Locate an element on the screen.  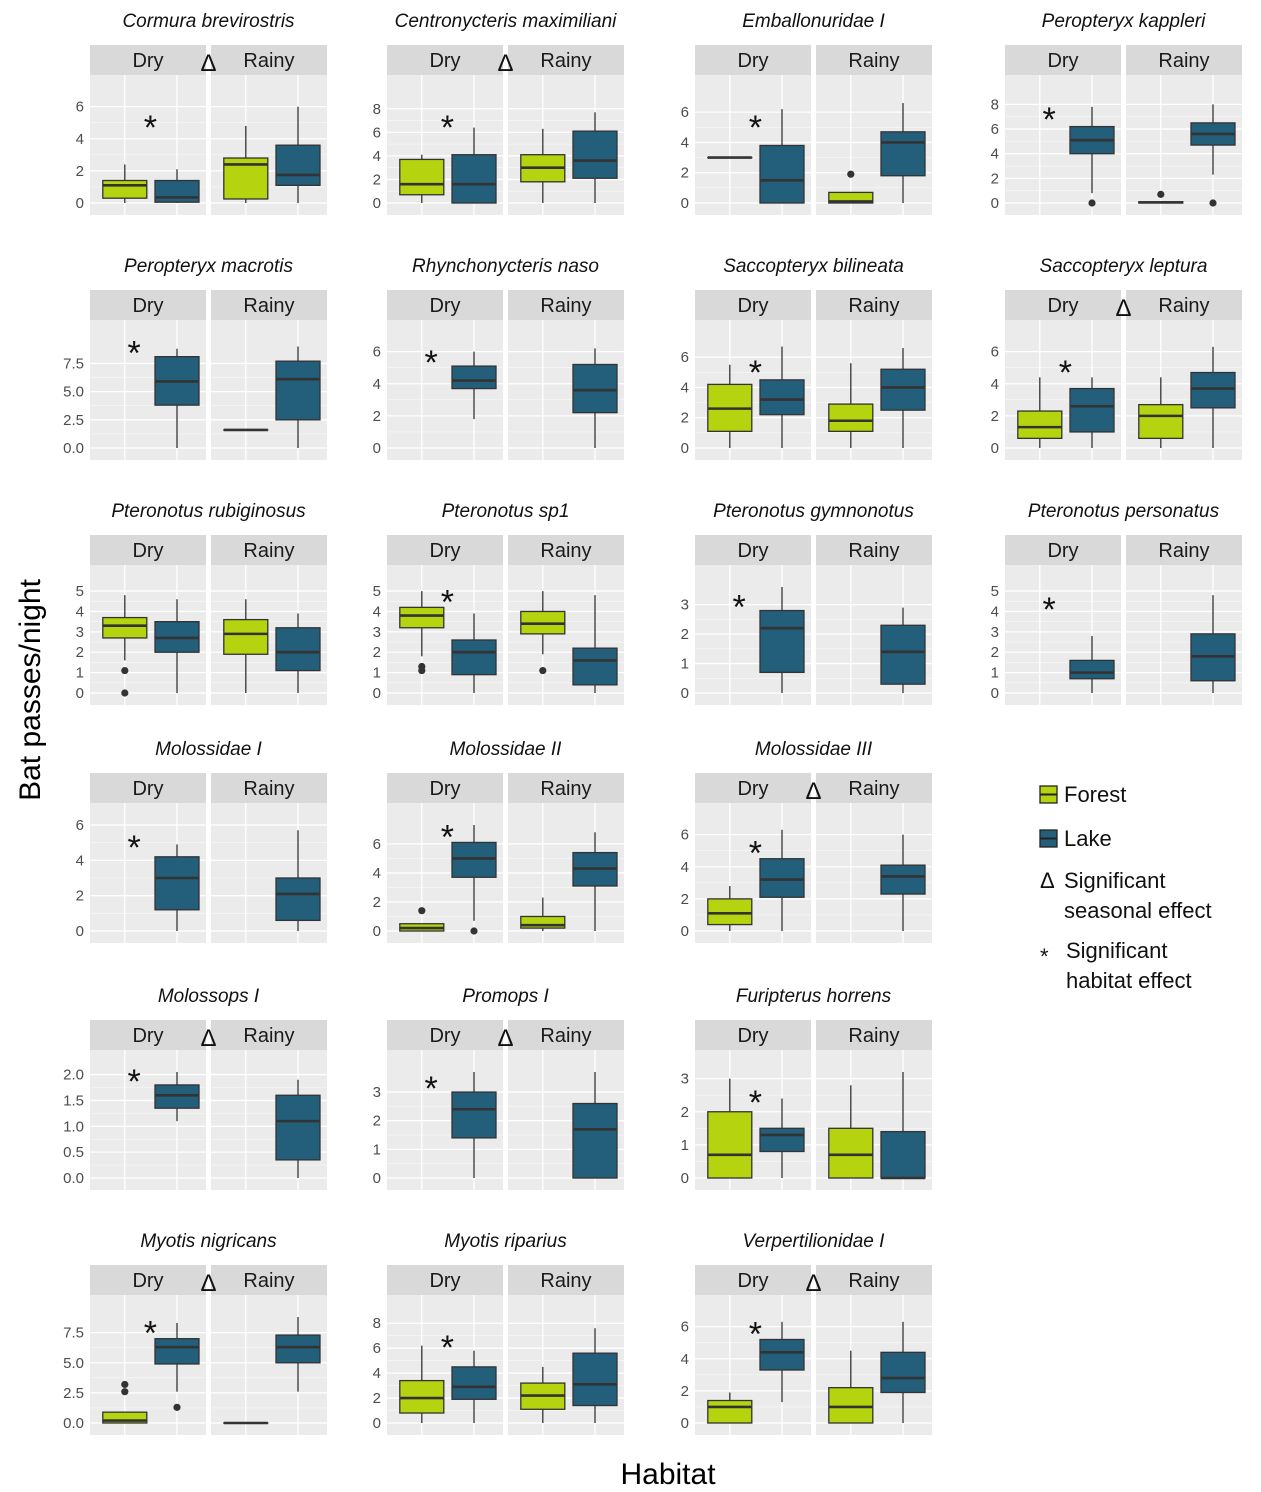
facet-pteronotus-sp1: Pteronotus sp1 0 1 2 3 4 5 Dry Rainy * is located at coordinates (498, 603).